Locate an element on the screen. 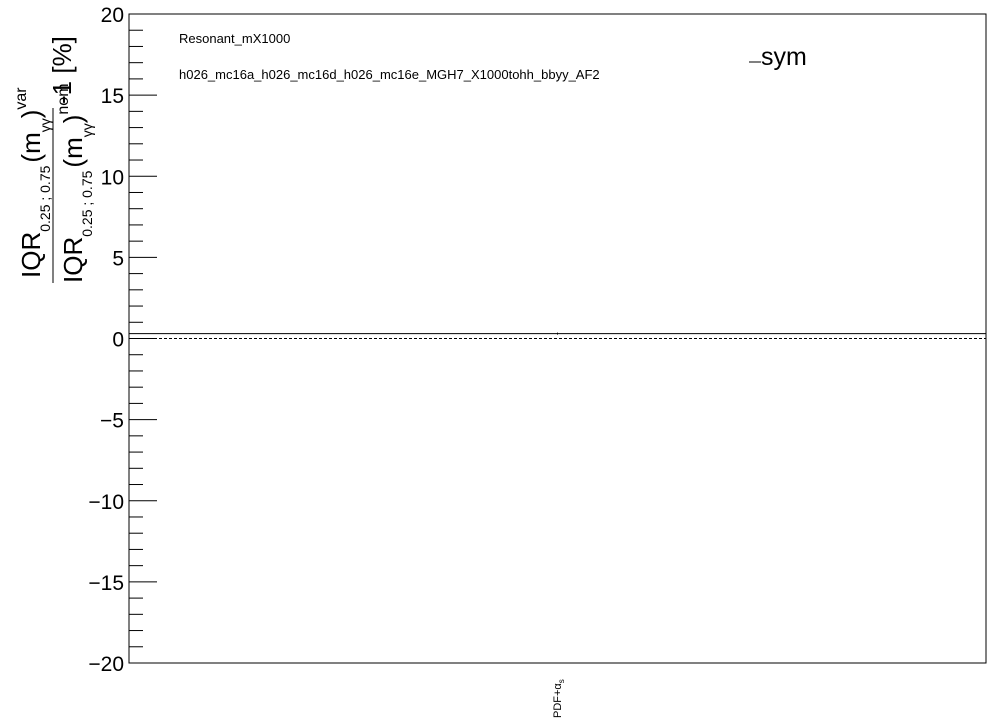  y-tick-label: 0 is located at coordinates (118, 340).